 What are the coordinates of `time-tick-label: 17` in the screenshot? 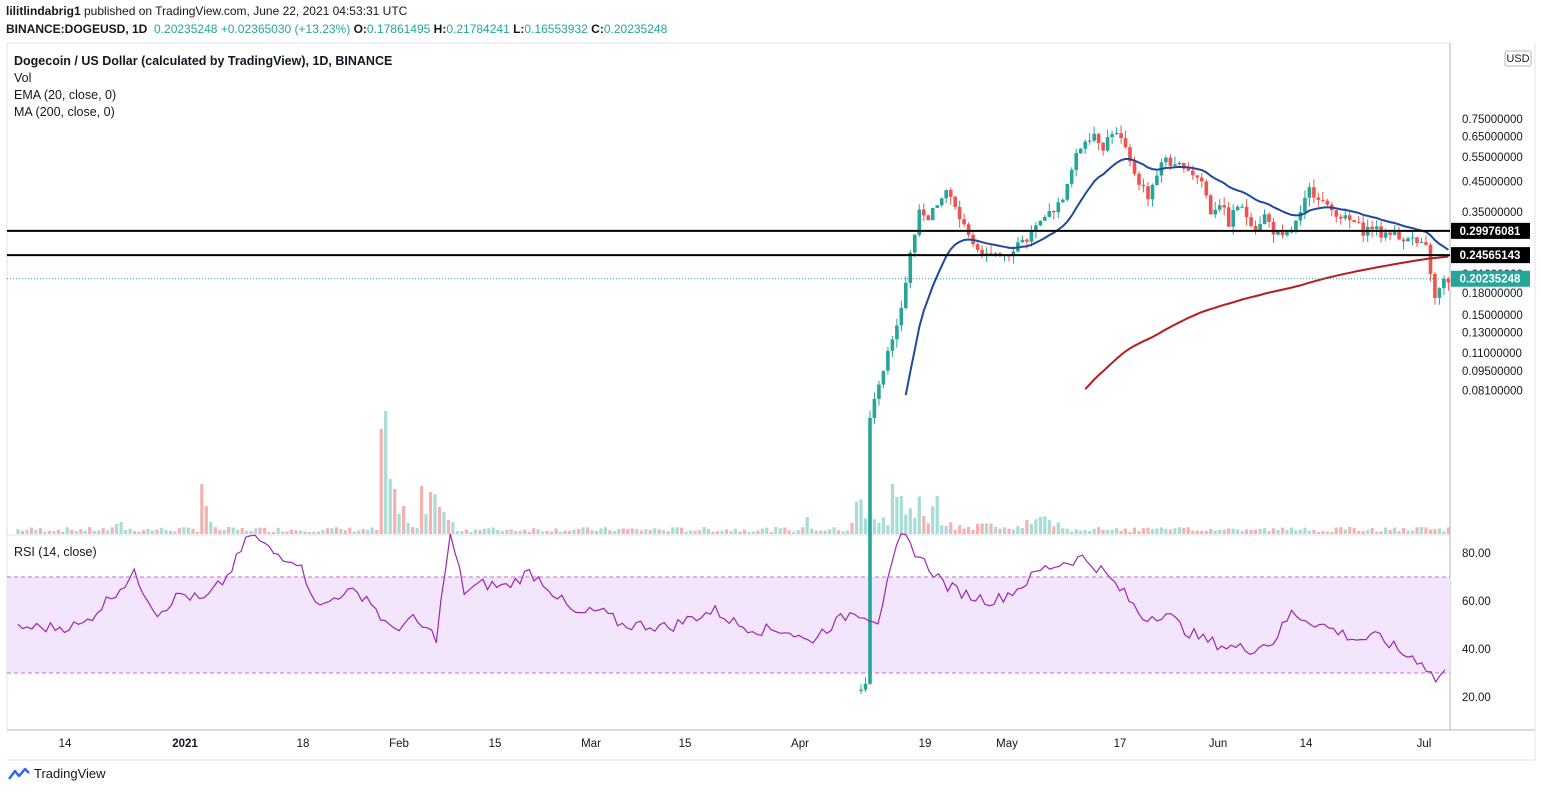 It's located at (1120, 744).